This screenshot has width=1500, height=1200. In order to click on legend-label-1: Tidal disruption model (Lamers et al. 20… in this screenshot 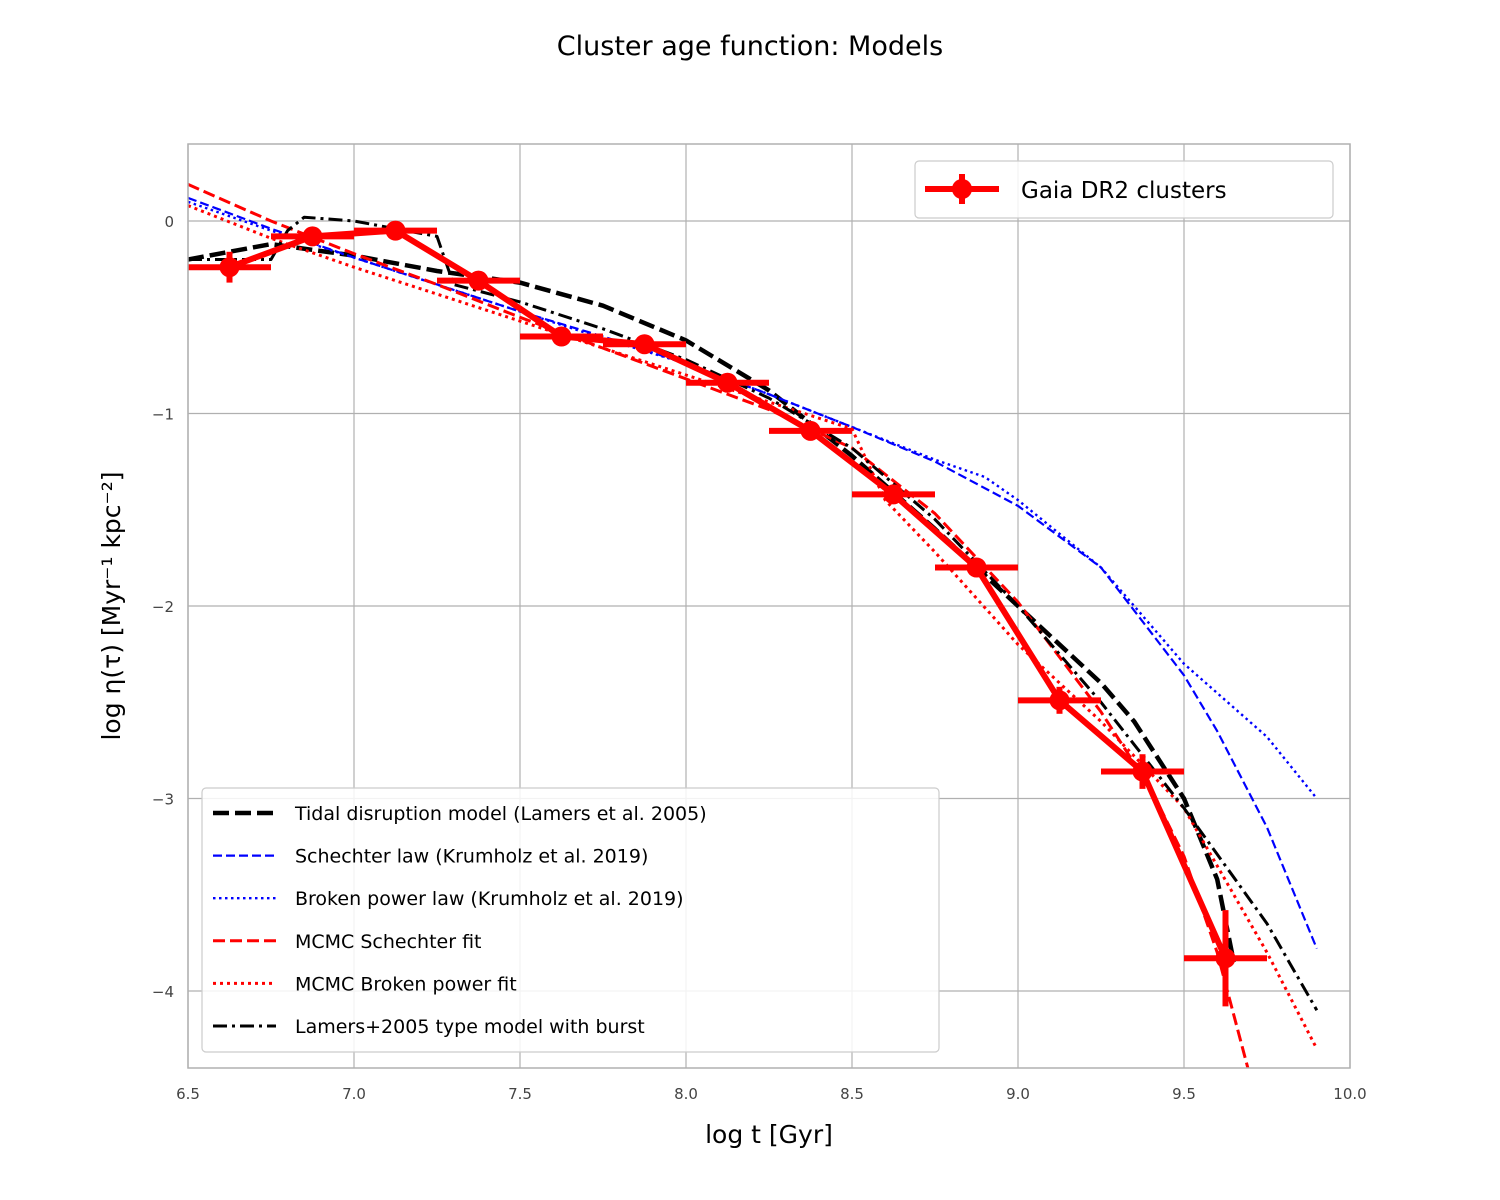, I will do `click(500, 814)`.